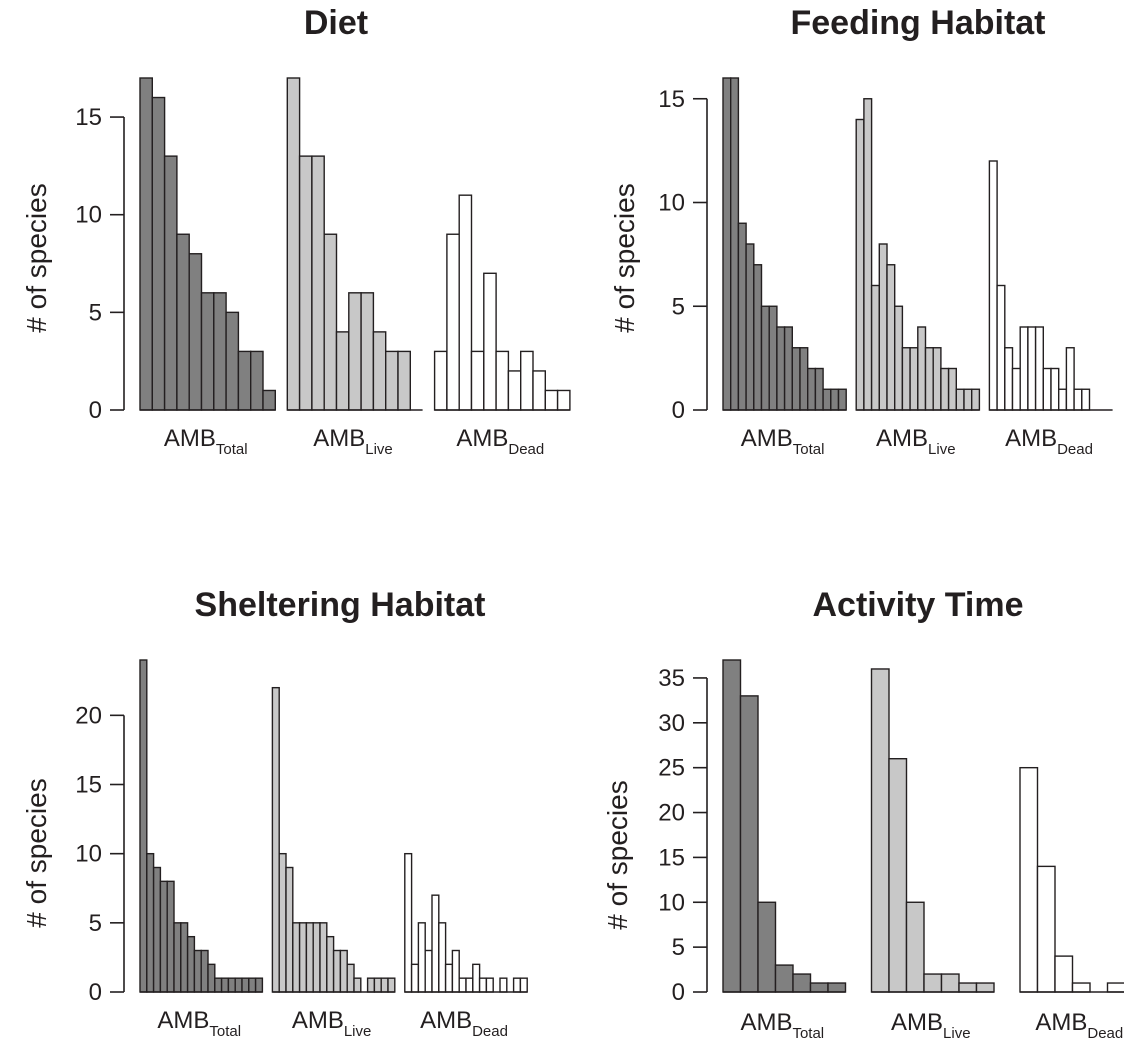 The image size is (1124, 1043). What do you see at coordinates (464, 1023) in the screenshot?
I see `group-label-dead: AMBDead` at bounding box center [464, 1023].